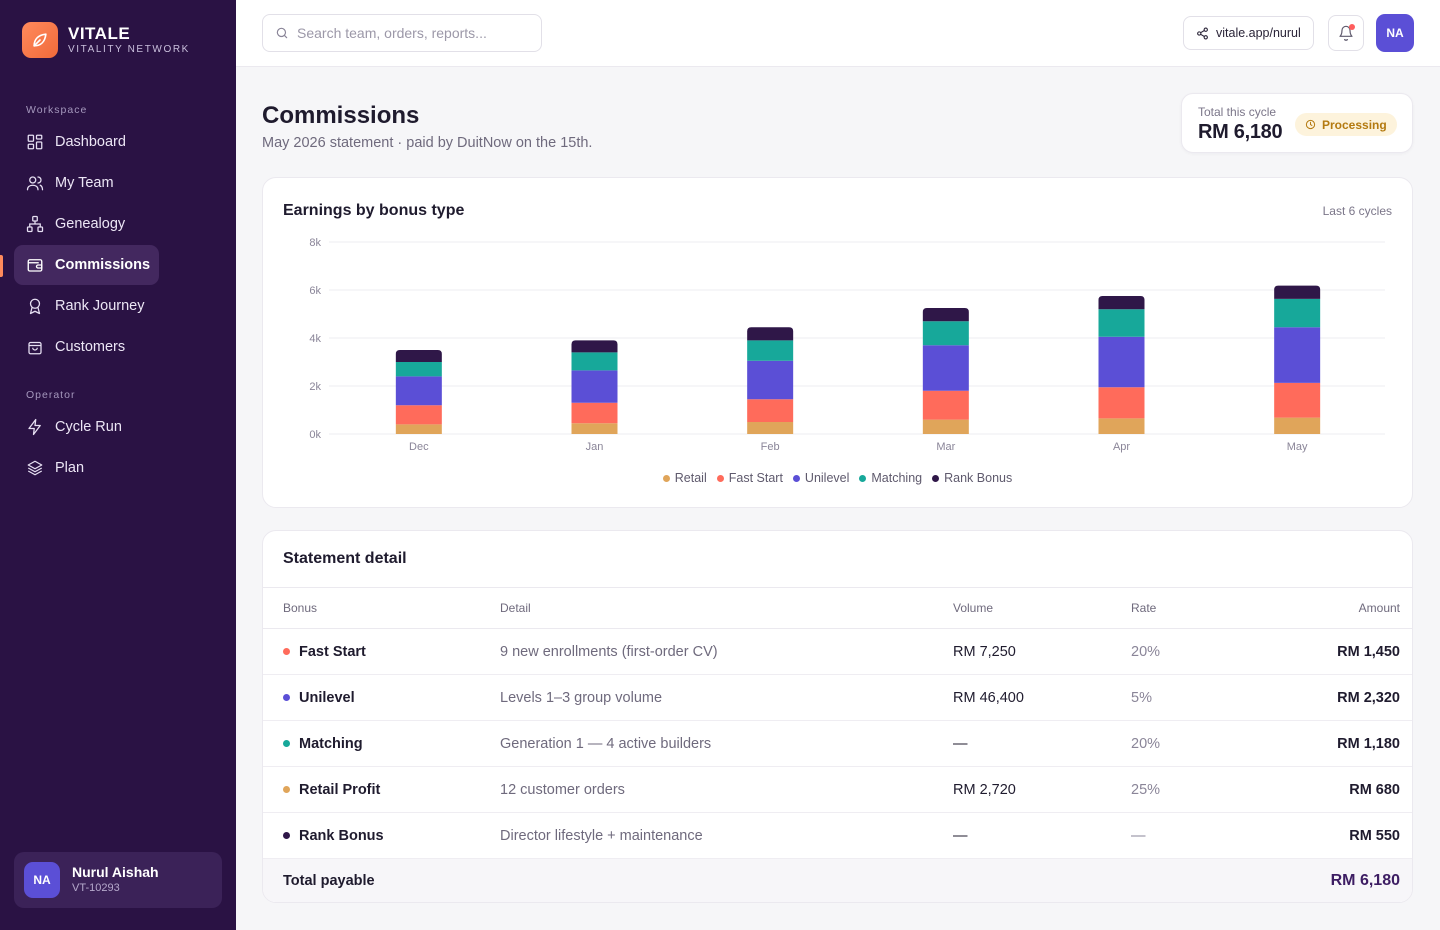  What do you see at coordinates (86, 427) in the screenshot?
I see `sidebar-item-cycle-run: Cycle Run` at bounding box center [86, 427].